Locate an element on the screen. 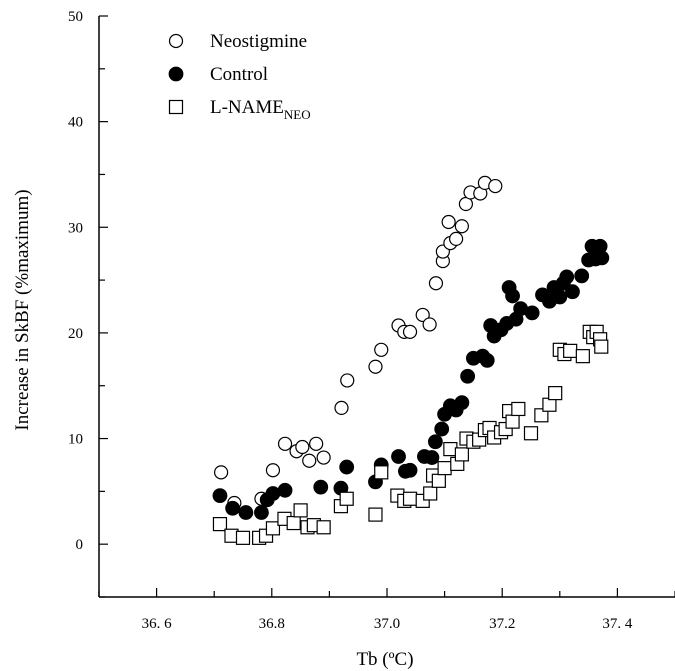  x-tick-label: 37.2 is located at coordinates (502, 624).